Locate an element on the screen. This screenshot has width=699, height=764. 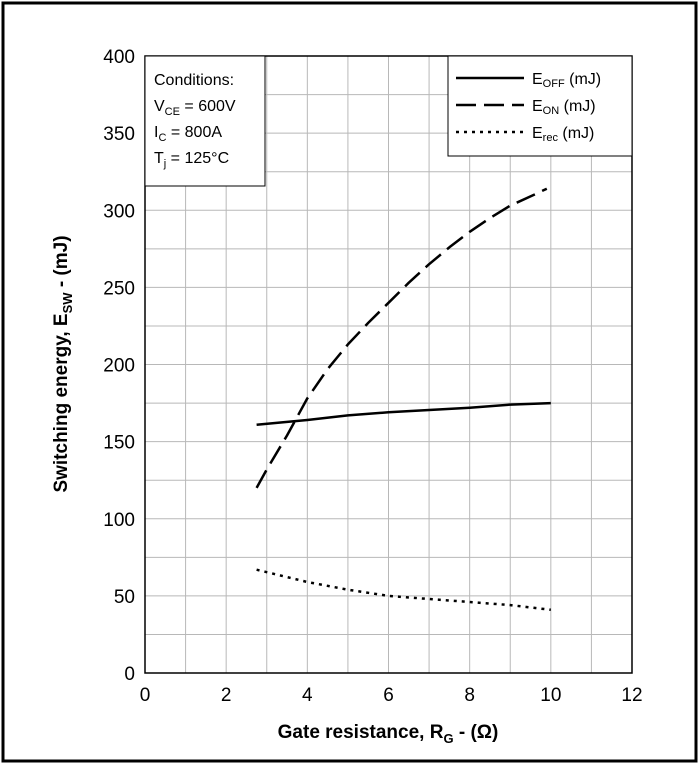
y-tick-label: 50 is located at coordinates (124, 597).